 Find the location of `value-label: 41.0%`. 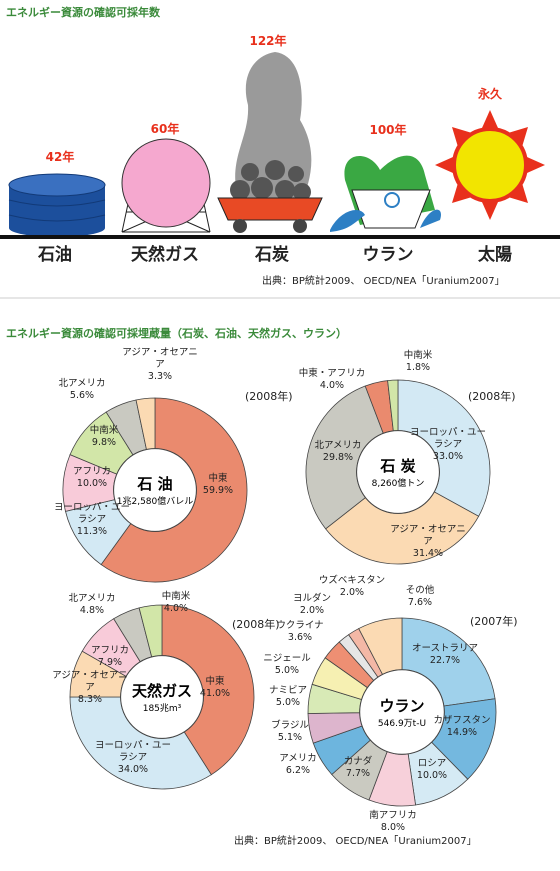

value-label: 41.0% is located at coordinates (215, 693).